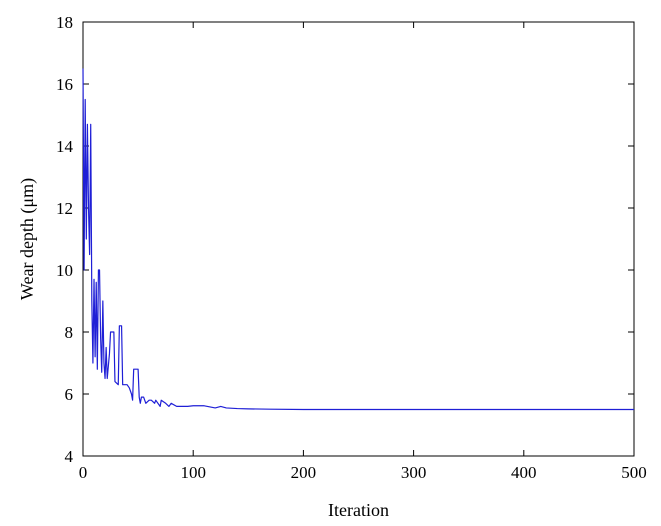 The height and width of the screenshot is (526, 661). What do you see at coordinates (304, 472) in the screenshot?
I see `x-tick-label: 200` at bounding box center [304, 472].